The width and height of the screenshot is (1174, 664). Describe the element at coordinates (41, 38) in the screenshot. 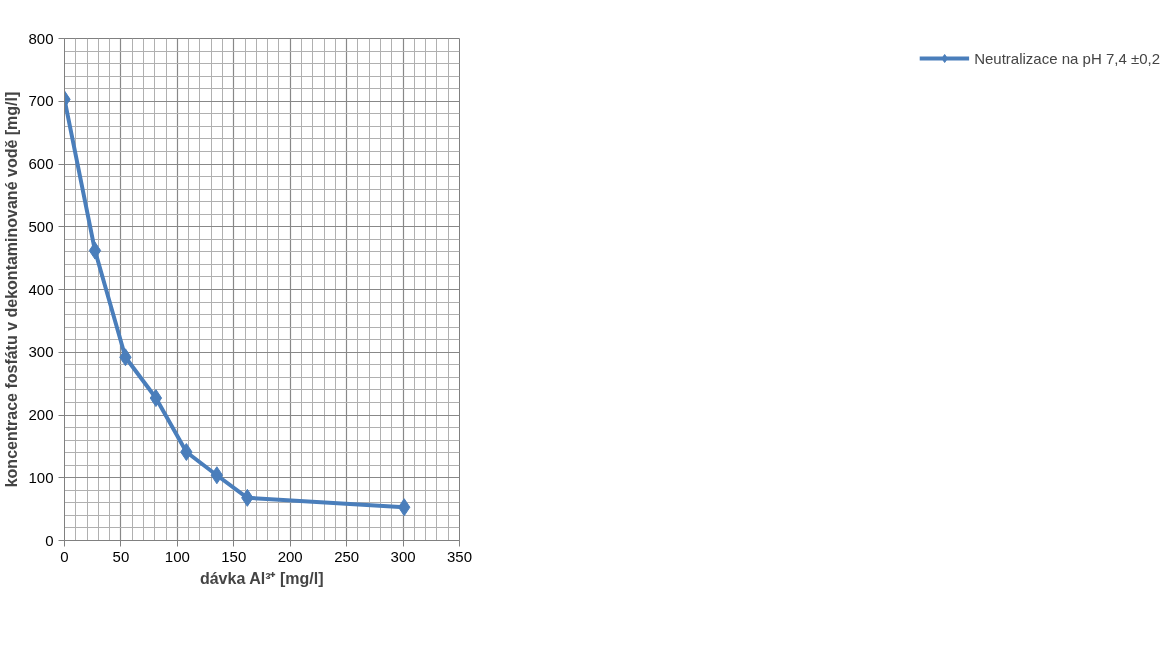

I see `y-tick-label: 800` at that location.